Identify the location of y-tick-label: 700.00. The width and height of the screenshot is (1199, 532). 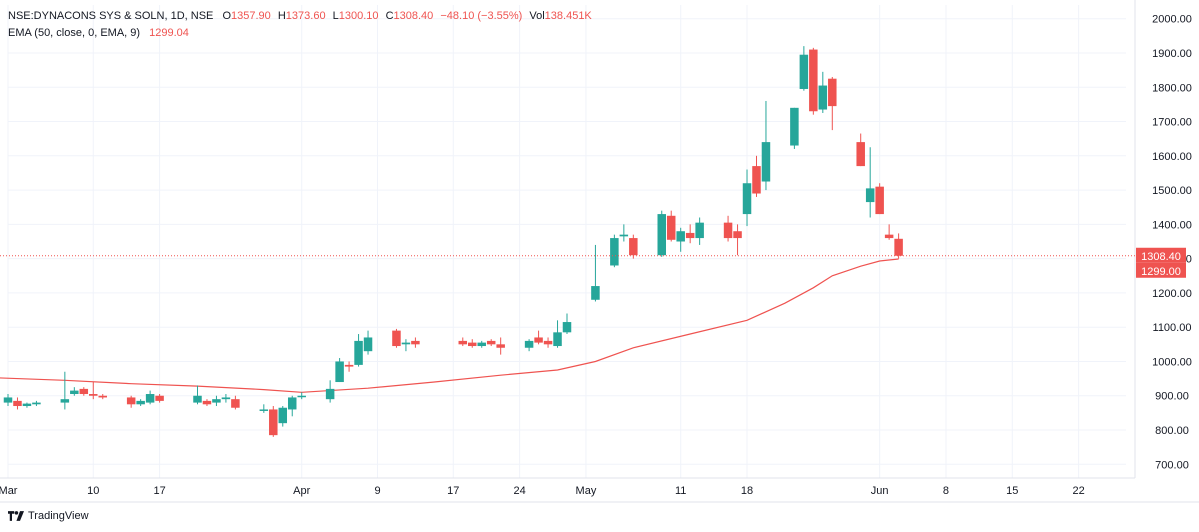
(1172, 465).